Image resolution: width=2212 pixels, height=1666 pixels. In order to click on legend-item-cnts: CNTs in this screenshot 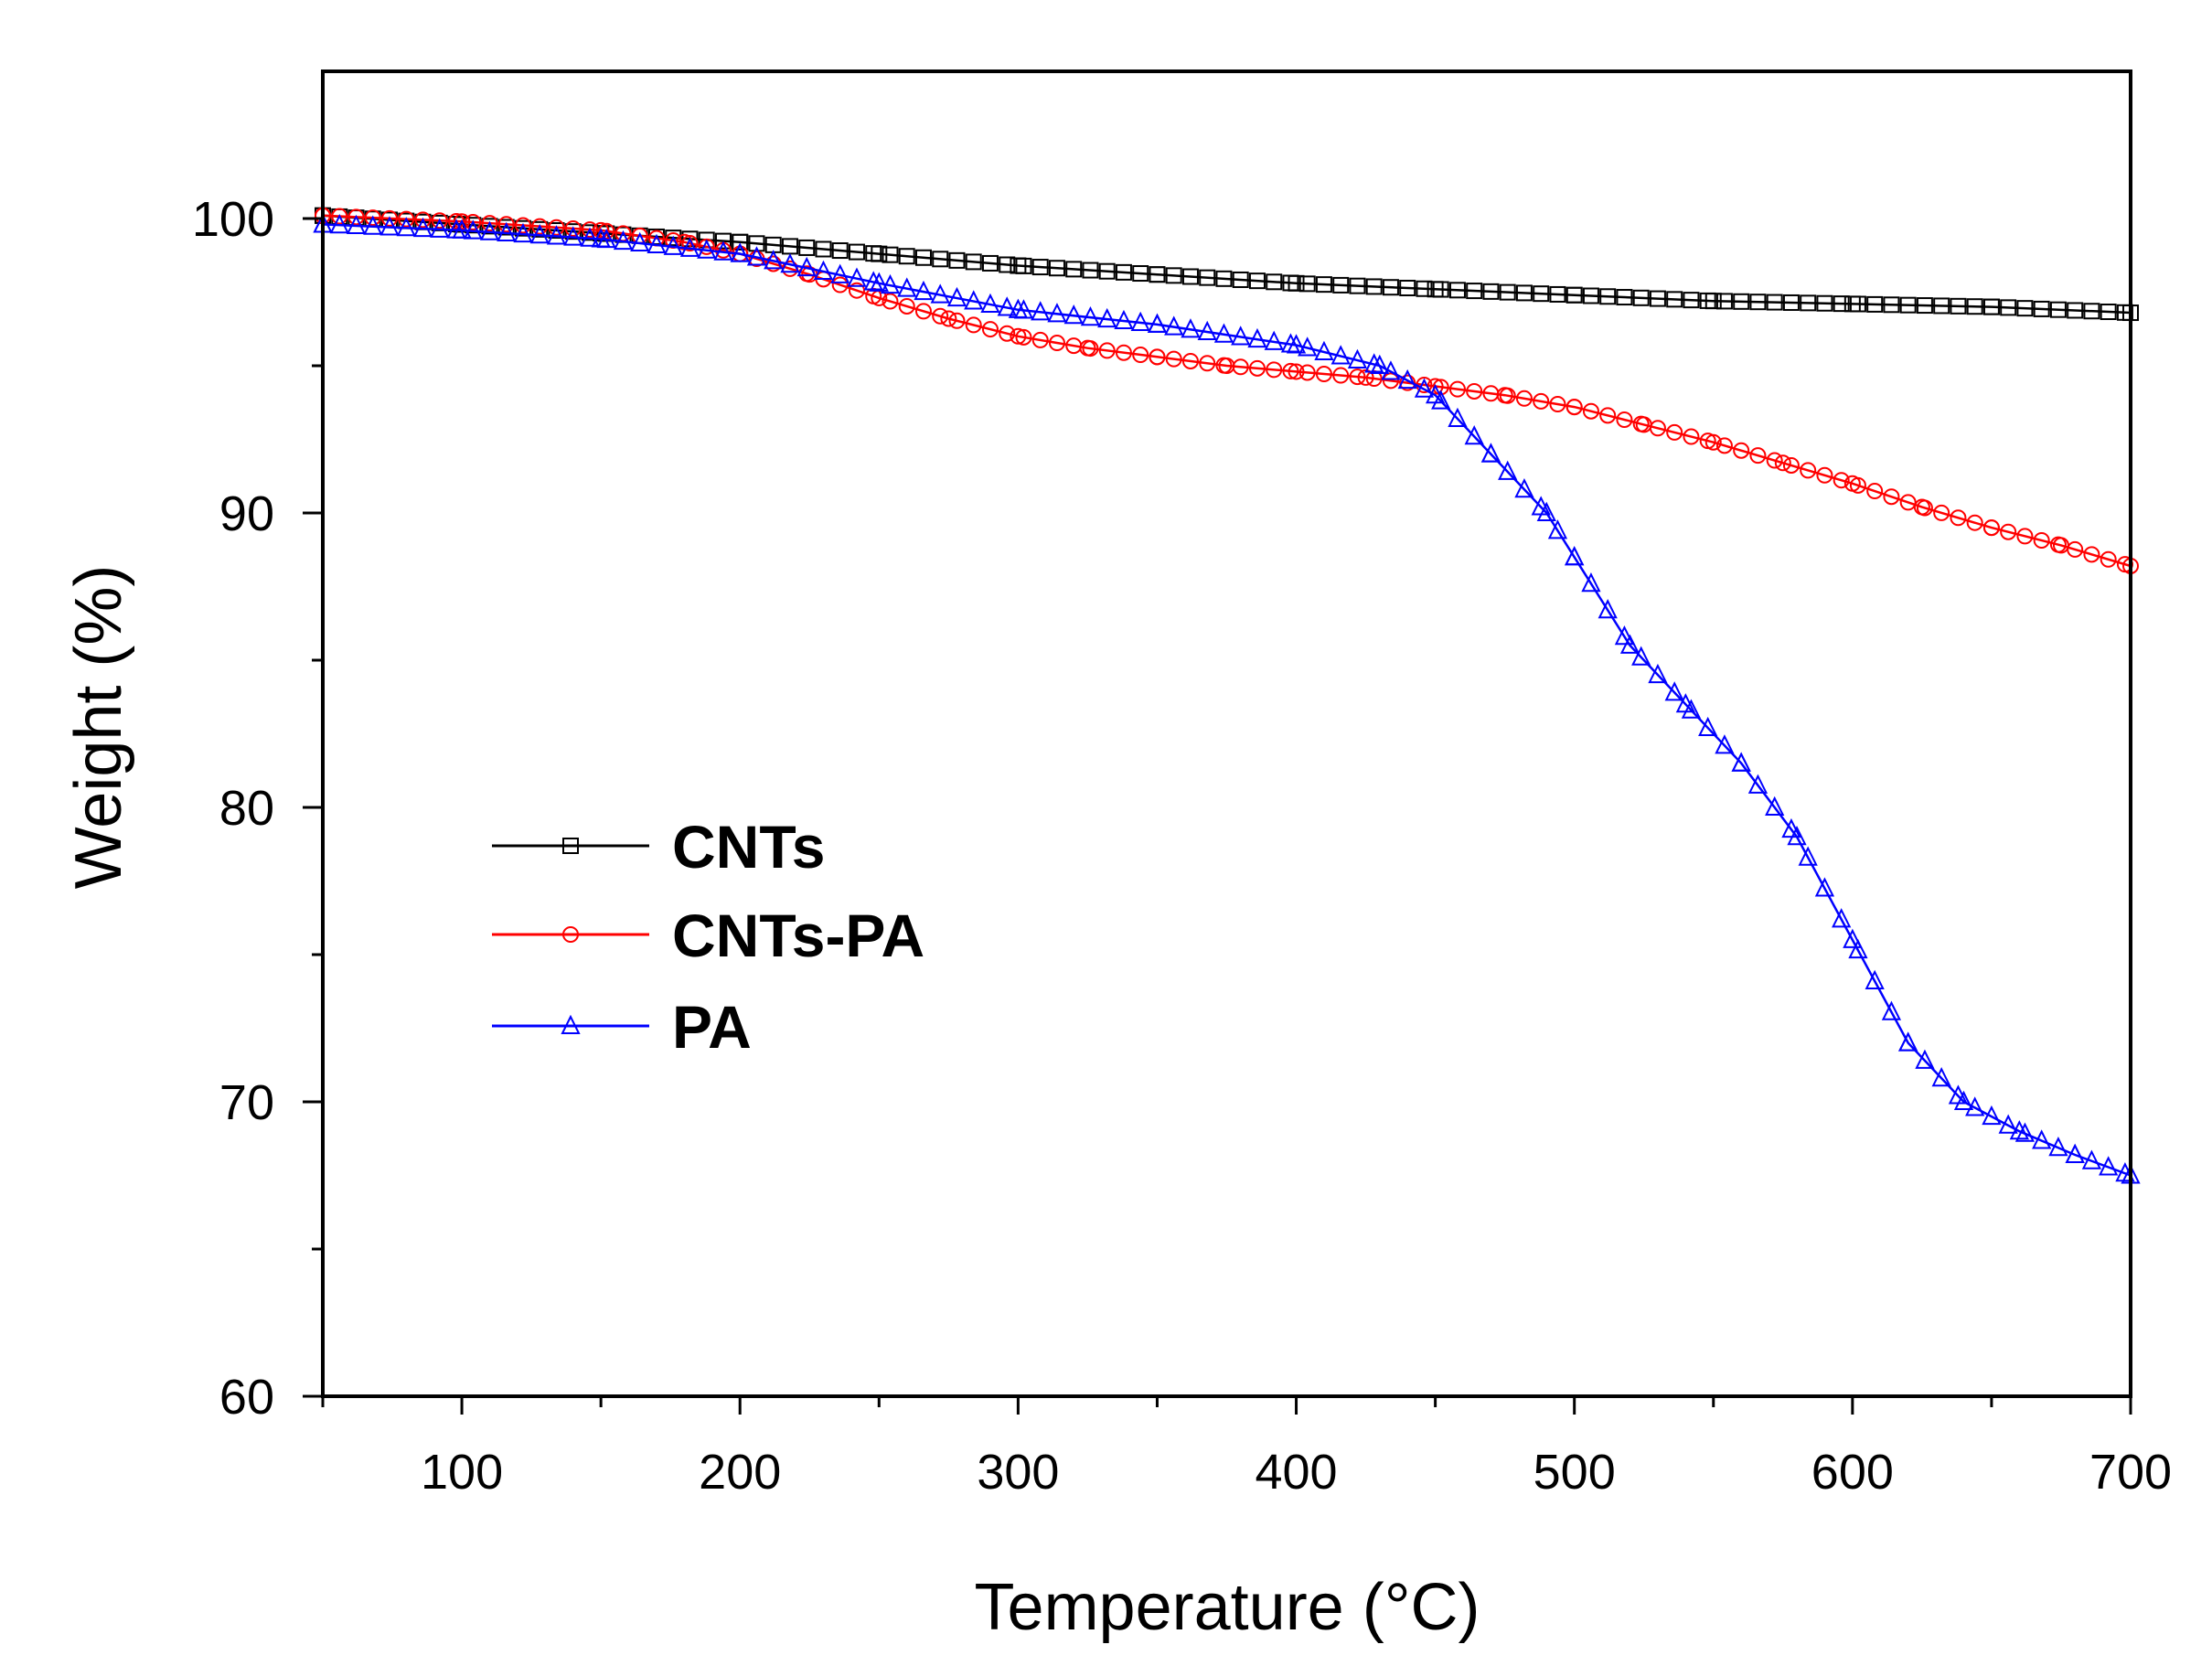, I will do `click(658, 847)`.